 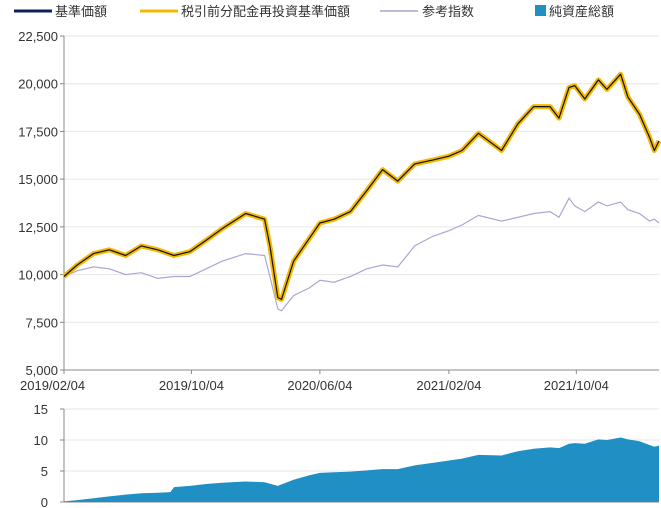 What do you see at coordinates (44, 501) in the screenshot?
I see `sub-y-tick-label: 0` at bounding box center [44, 501].